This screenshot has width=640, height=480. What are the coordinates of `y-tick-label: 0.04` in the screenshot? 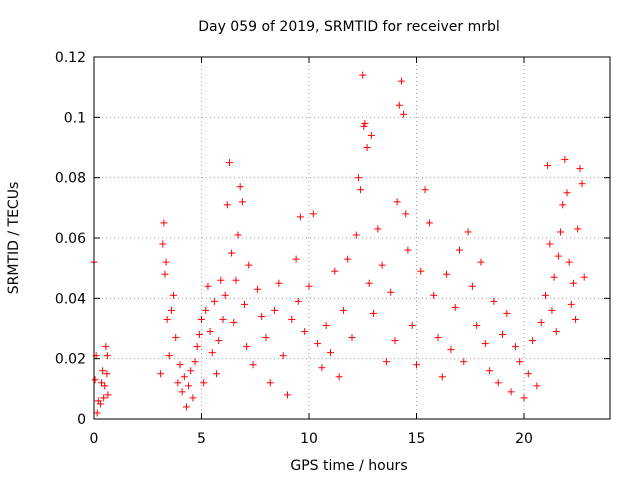 It's located at (70, 299).